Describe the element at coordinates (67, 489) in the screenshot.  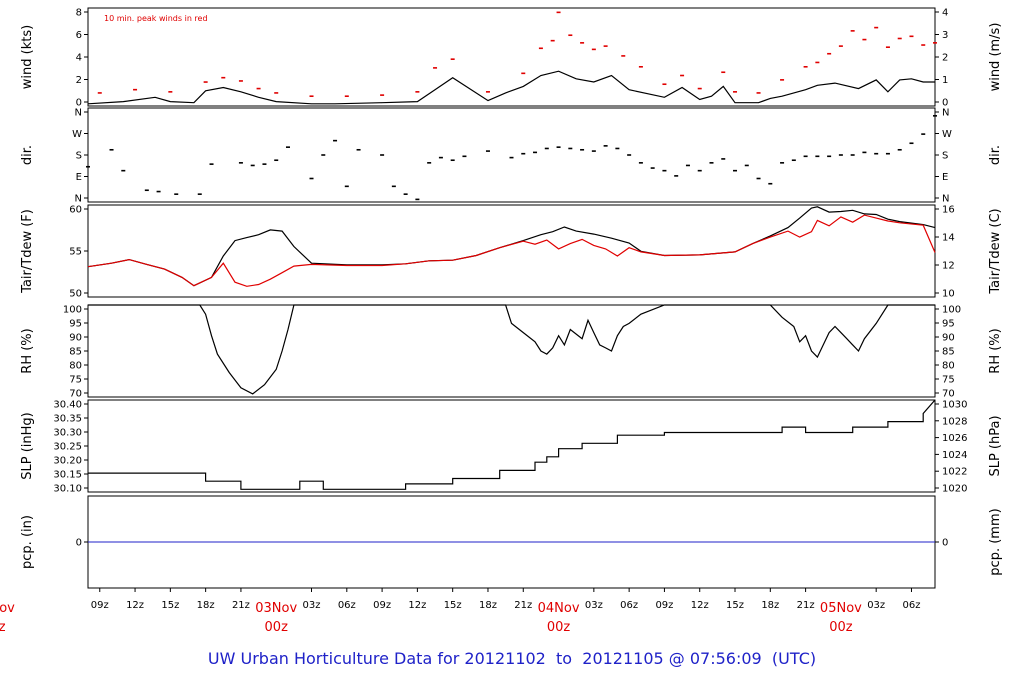
I see `slp-ytick-left: 30.10` at that location.